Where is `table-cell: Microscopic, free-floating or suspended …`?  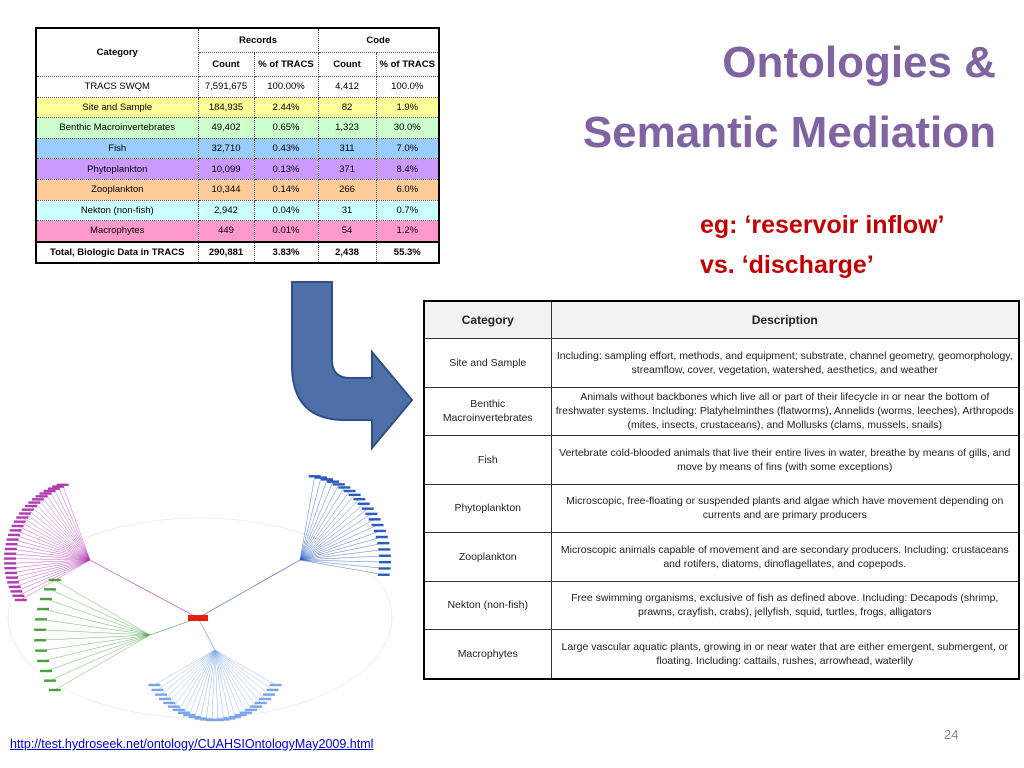 table-cell: Microscopic, free-floating or suspended … is located at coordinates (785, 508).